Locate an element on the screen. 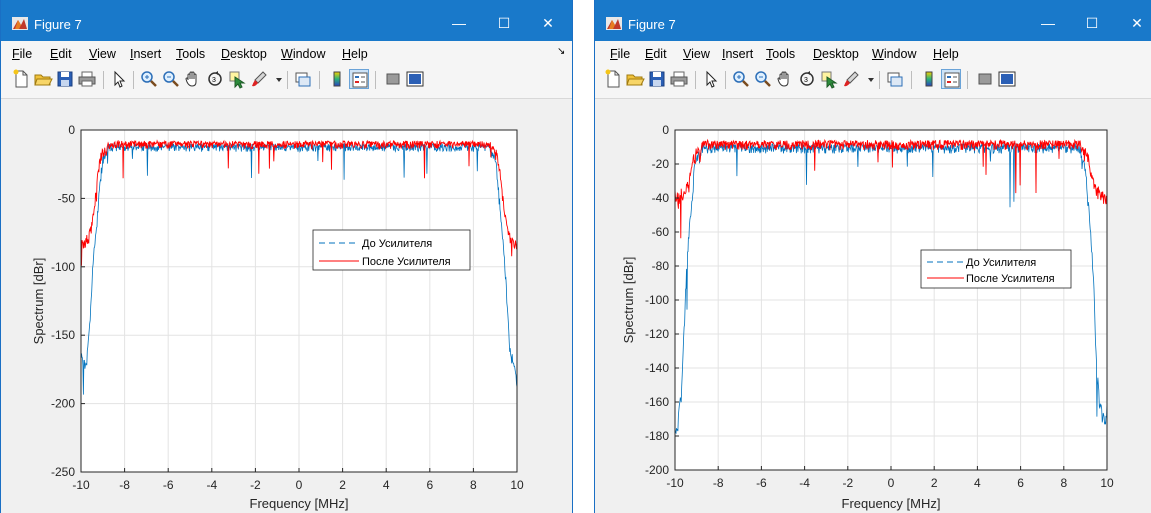 The width and height of the screenshot is (1151, 513). y-tick-label: -180 is located at coordinates (657, 436).